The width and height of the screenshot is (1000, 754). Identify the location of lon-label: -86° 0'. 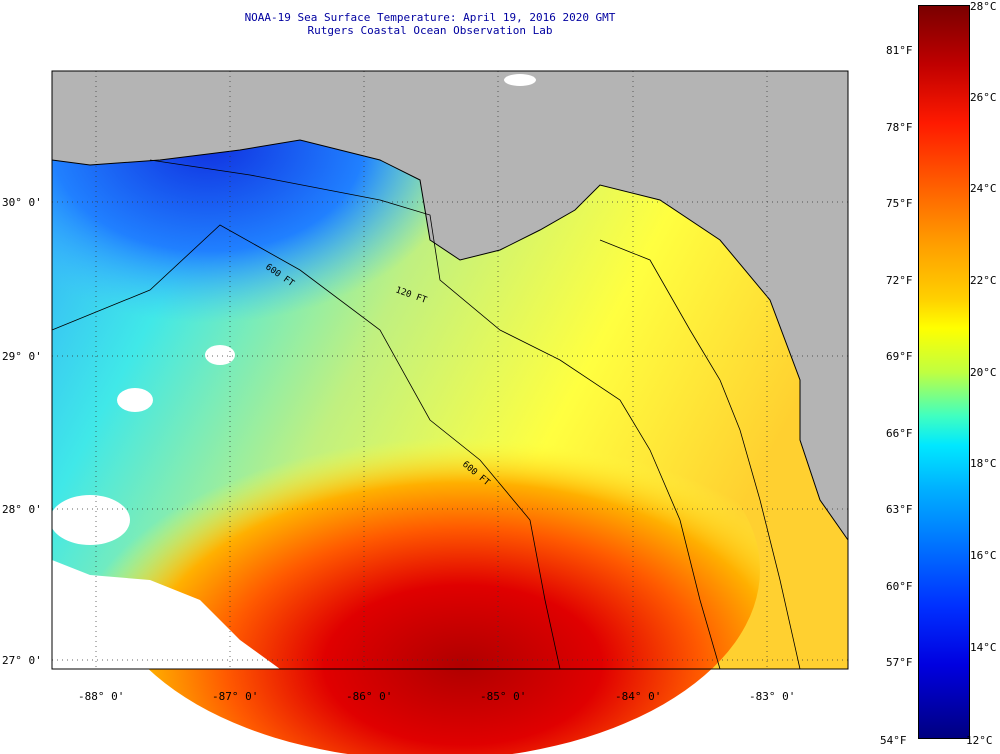
(369, 696).